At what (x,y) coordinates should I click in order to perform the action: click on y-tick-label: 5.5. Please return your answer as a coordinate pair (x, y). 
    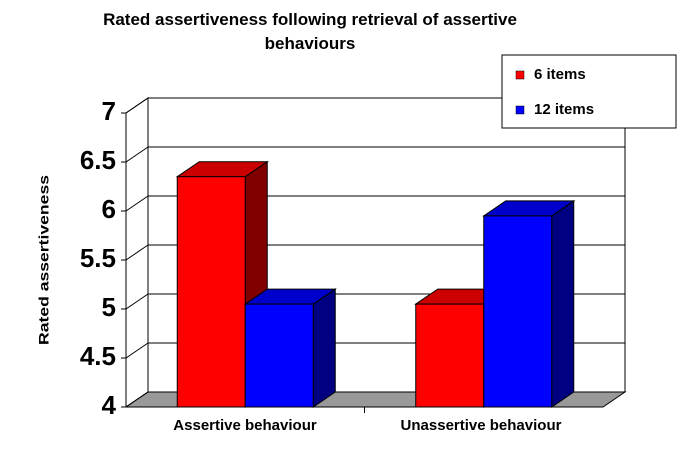
    Looking at the image, I should click on (98, 258).